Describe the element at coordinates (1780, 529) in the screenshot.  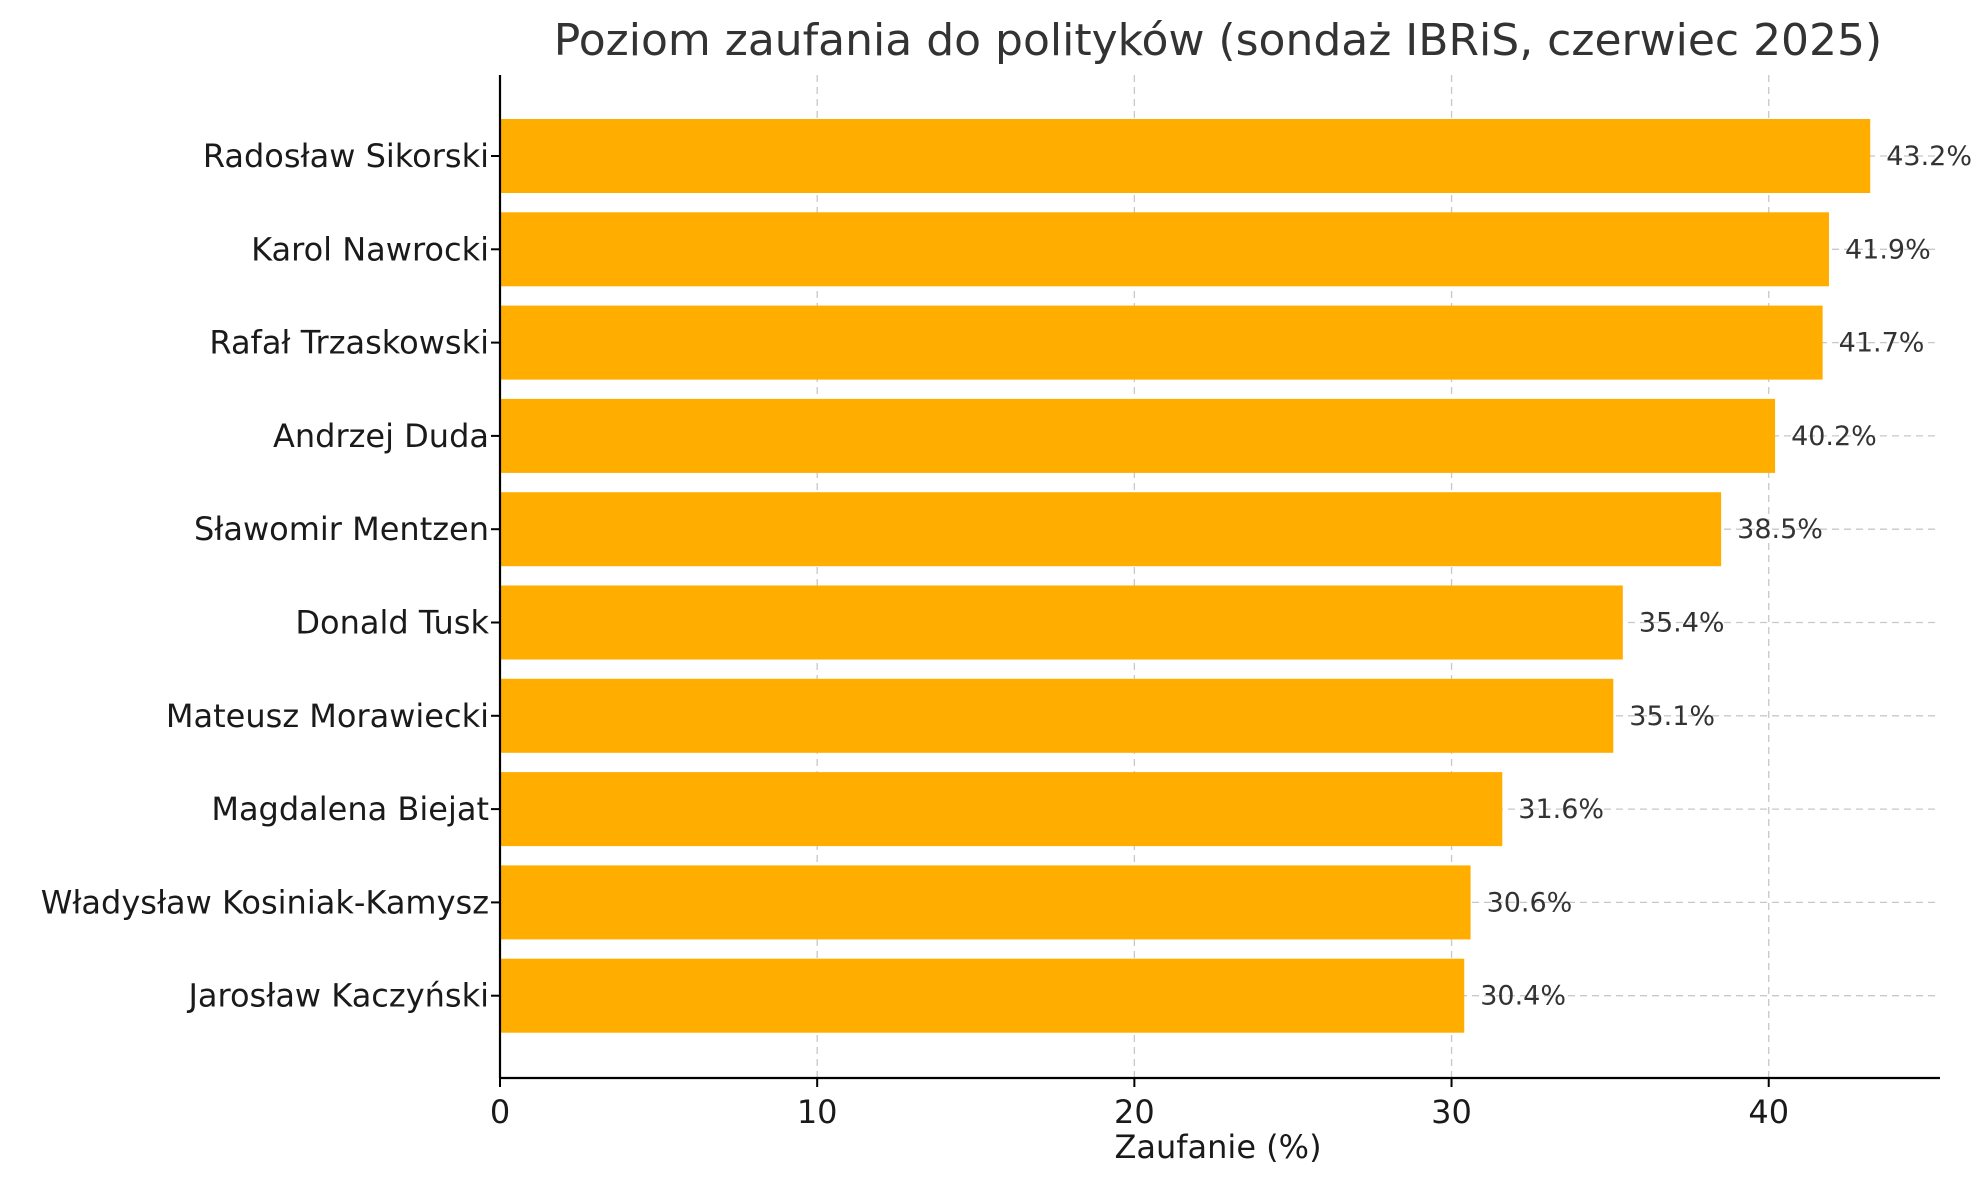
I see `value-label: 38.5%` at that location.